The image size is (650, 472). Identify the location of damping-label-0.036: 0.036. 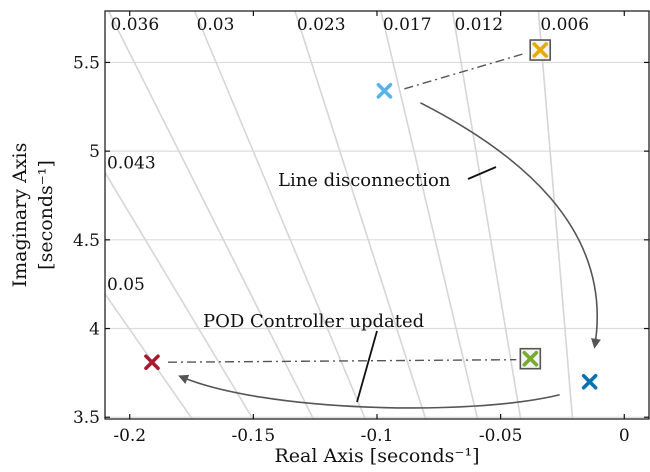
(135, 25).